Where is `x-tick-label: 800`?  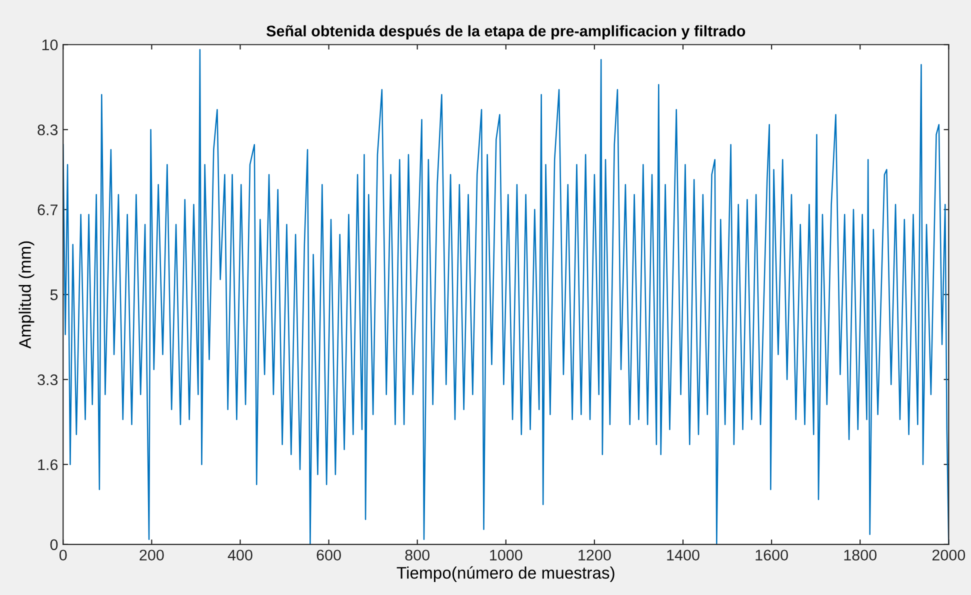 x-tick-label: 800 is located at coordinates (417, 555).